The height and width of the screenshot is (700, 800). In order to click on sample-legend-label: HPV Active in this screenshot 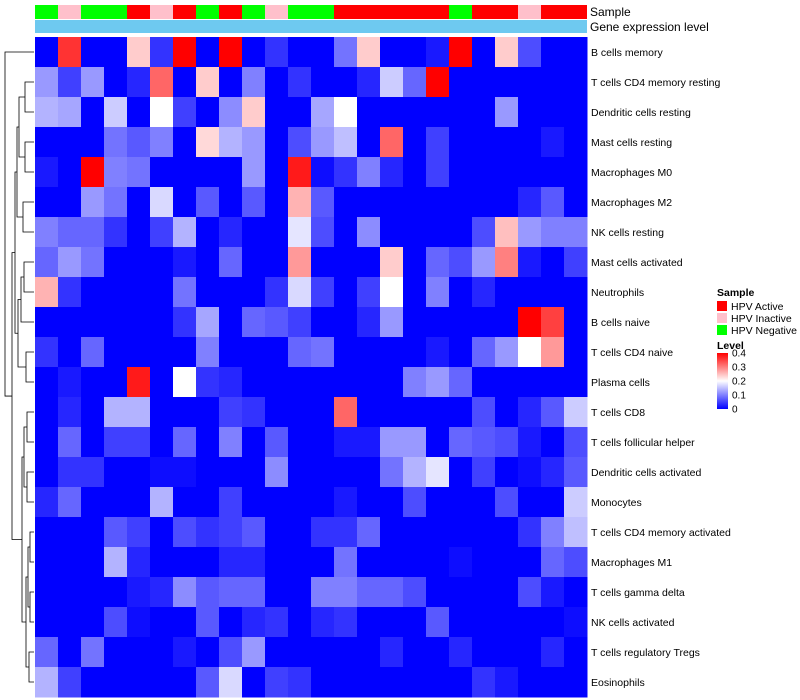, I will do `click(757, 307)`.